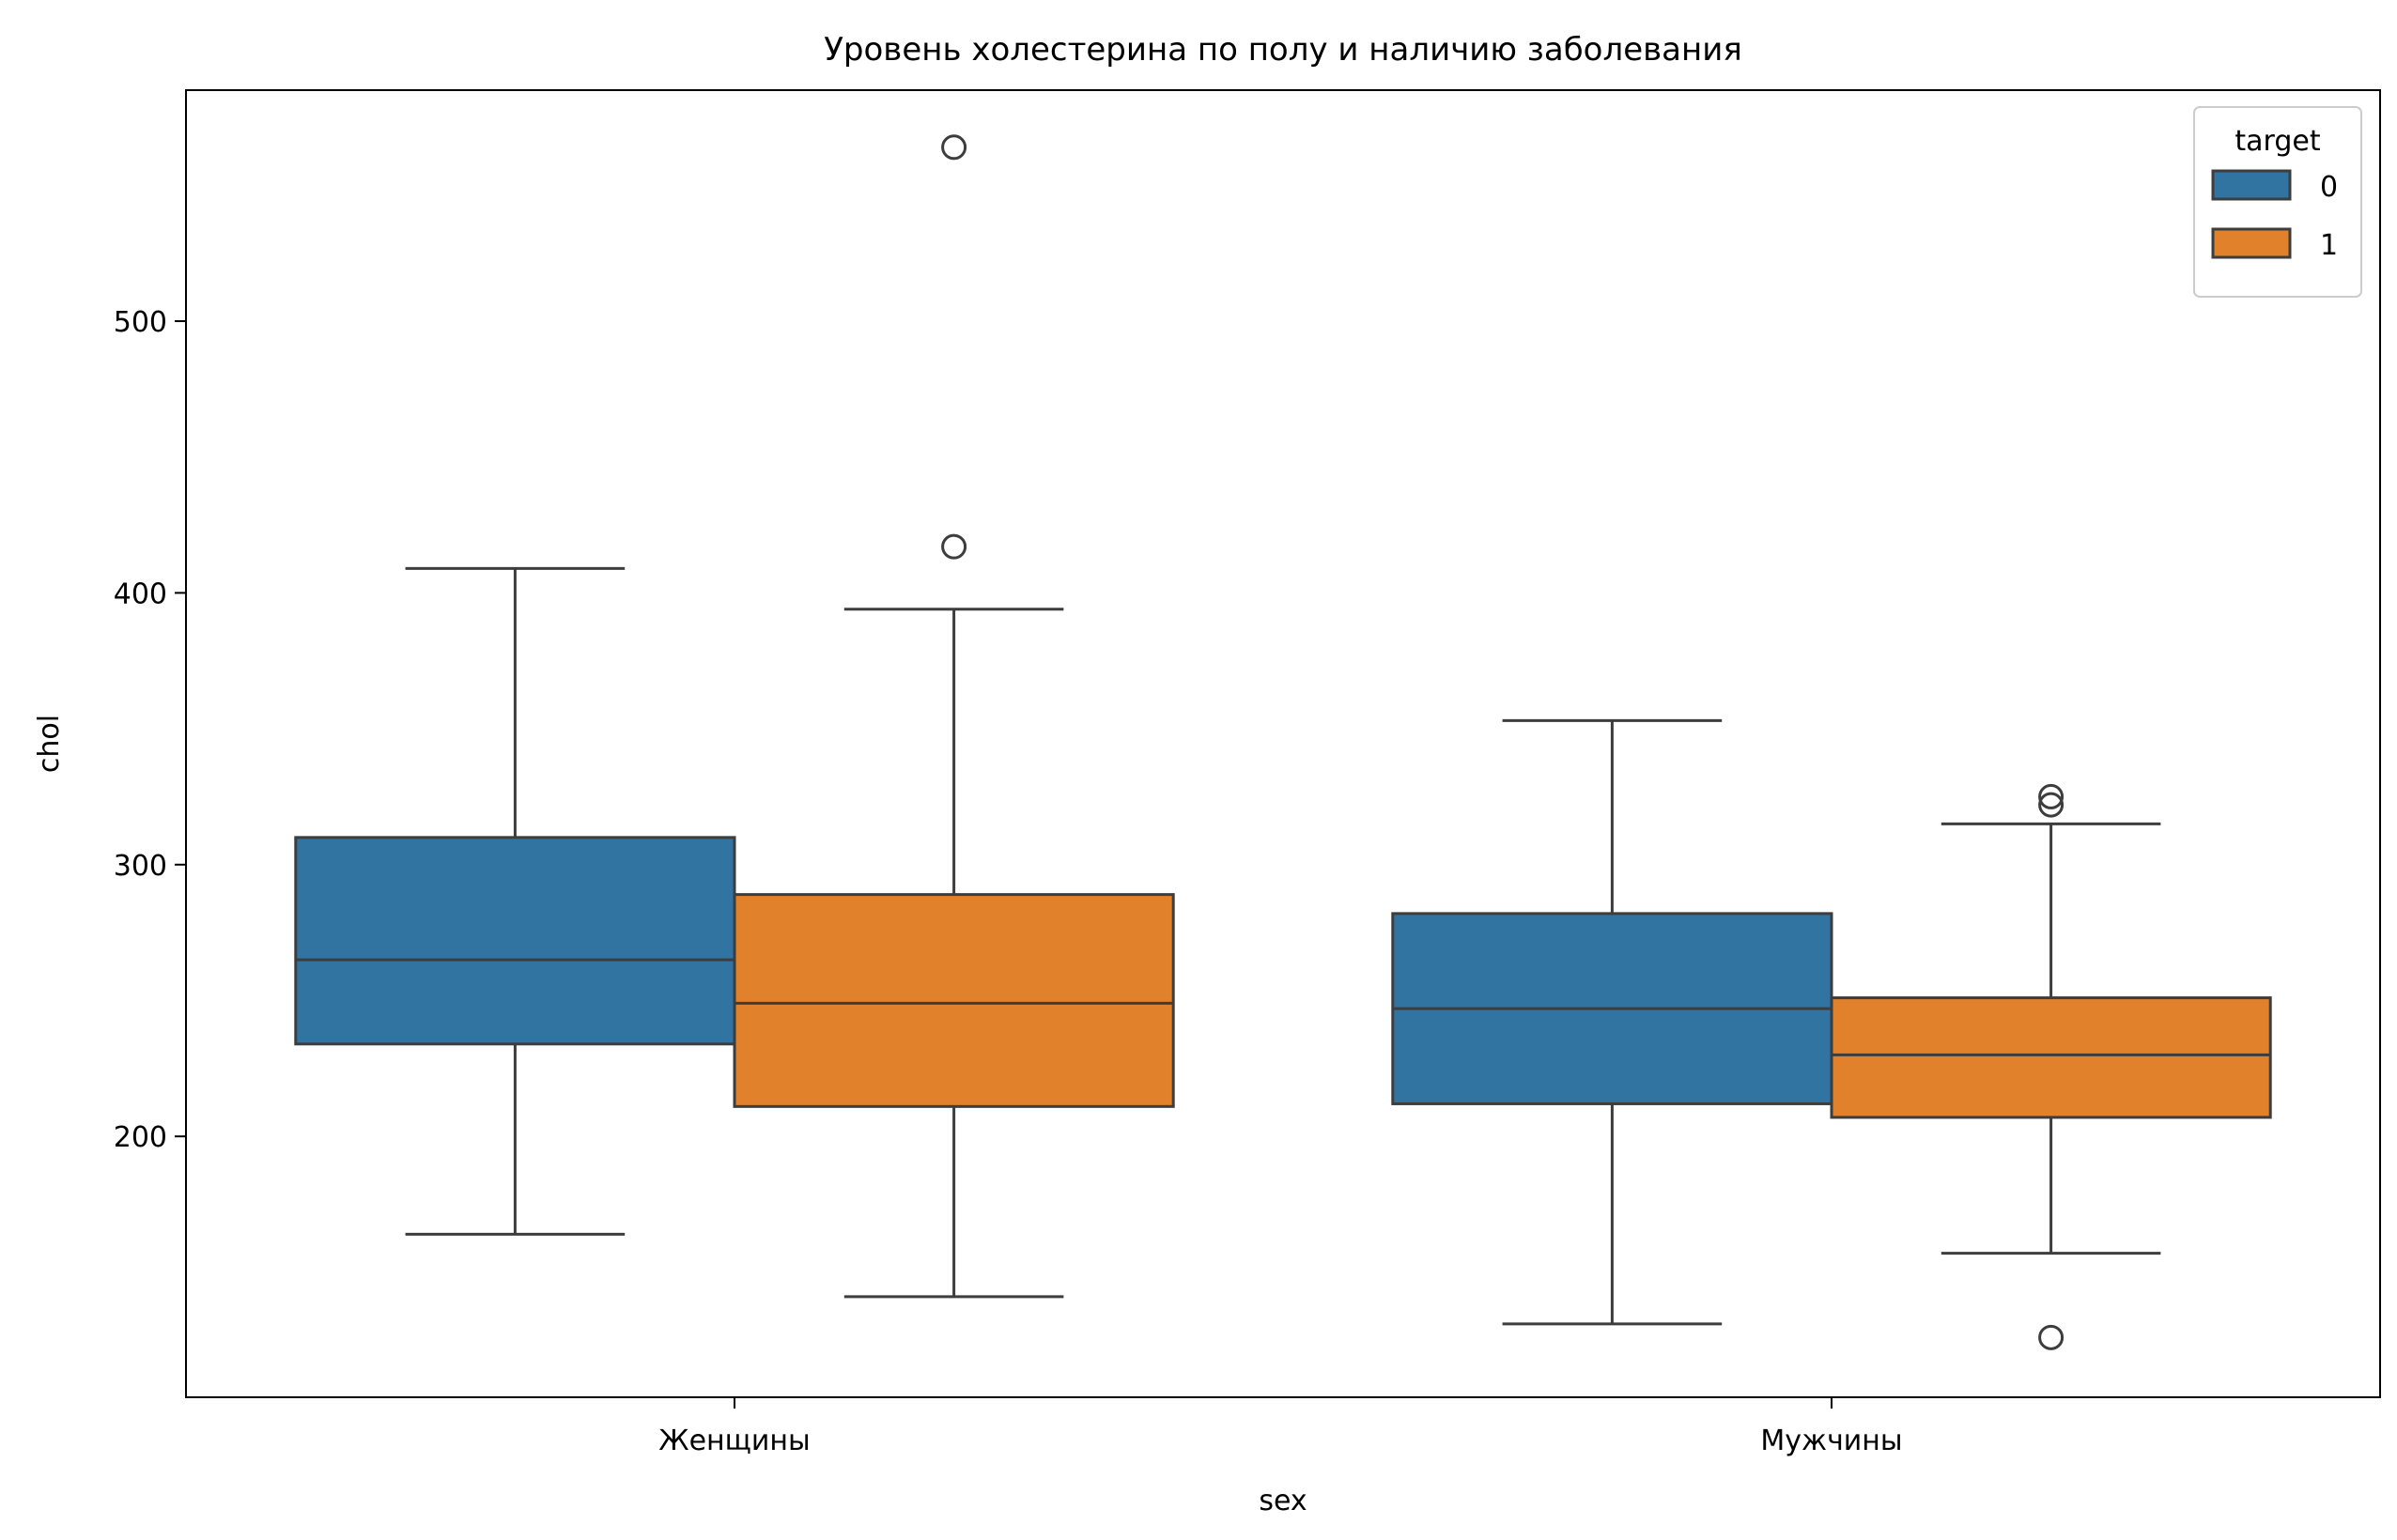  I want to click on y-tick-label: 200, so click(140, 1137).